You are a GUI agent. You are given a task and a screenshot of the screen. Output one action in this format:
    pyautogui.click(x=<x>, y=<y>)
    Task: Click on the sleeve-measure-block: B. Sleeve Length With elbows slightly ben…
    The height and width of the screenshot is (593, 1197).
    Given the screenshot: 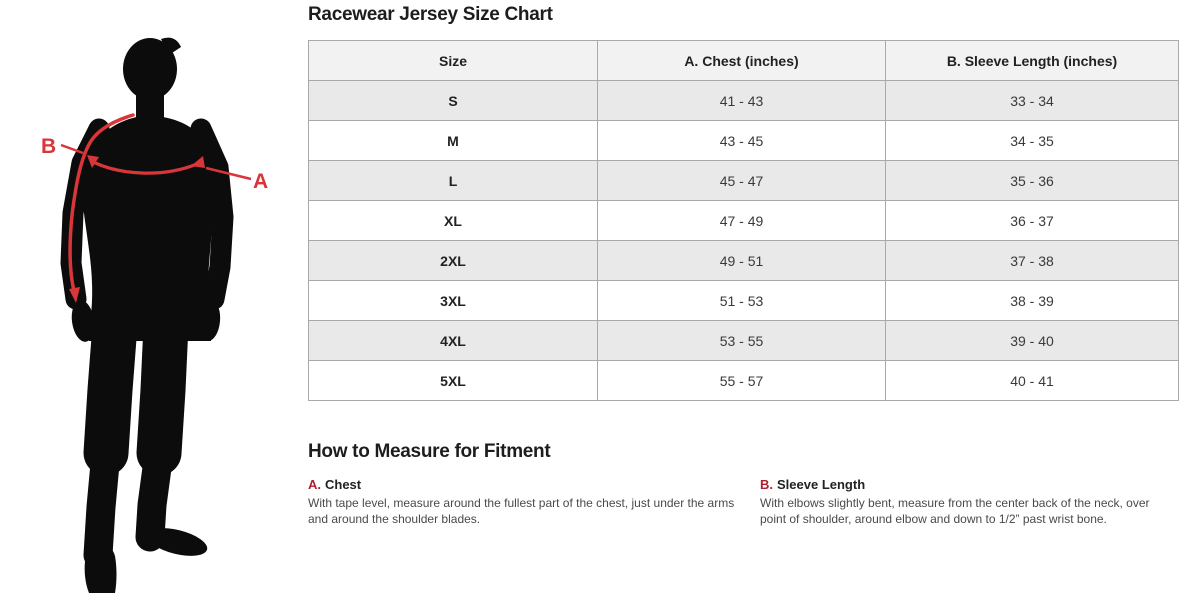 What is the action you would take?
    pyautogui.click(x=969, y=502)
    